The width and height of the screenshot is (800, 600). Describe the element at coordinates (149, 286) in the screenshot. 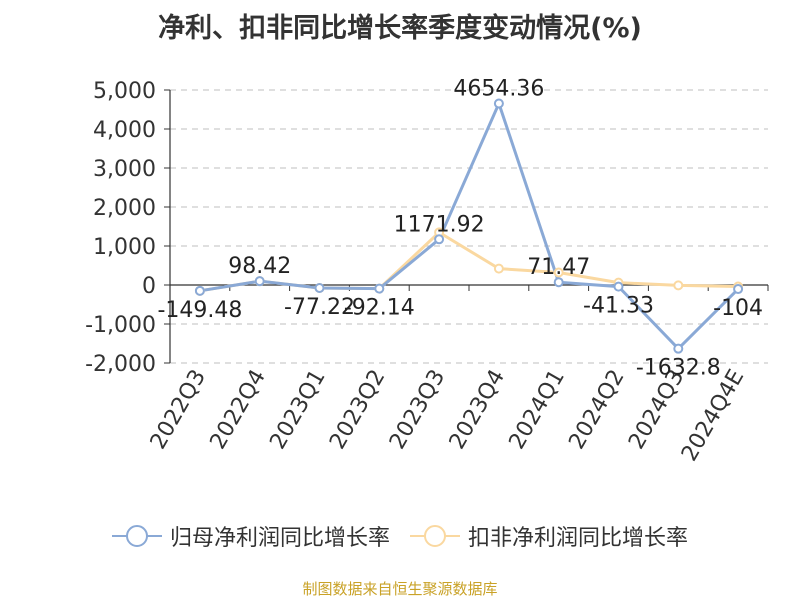

I see `y-tick-label: 0` at that location.